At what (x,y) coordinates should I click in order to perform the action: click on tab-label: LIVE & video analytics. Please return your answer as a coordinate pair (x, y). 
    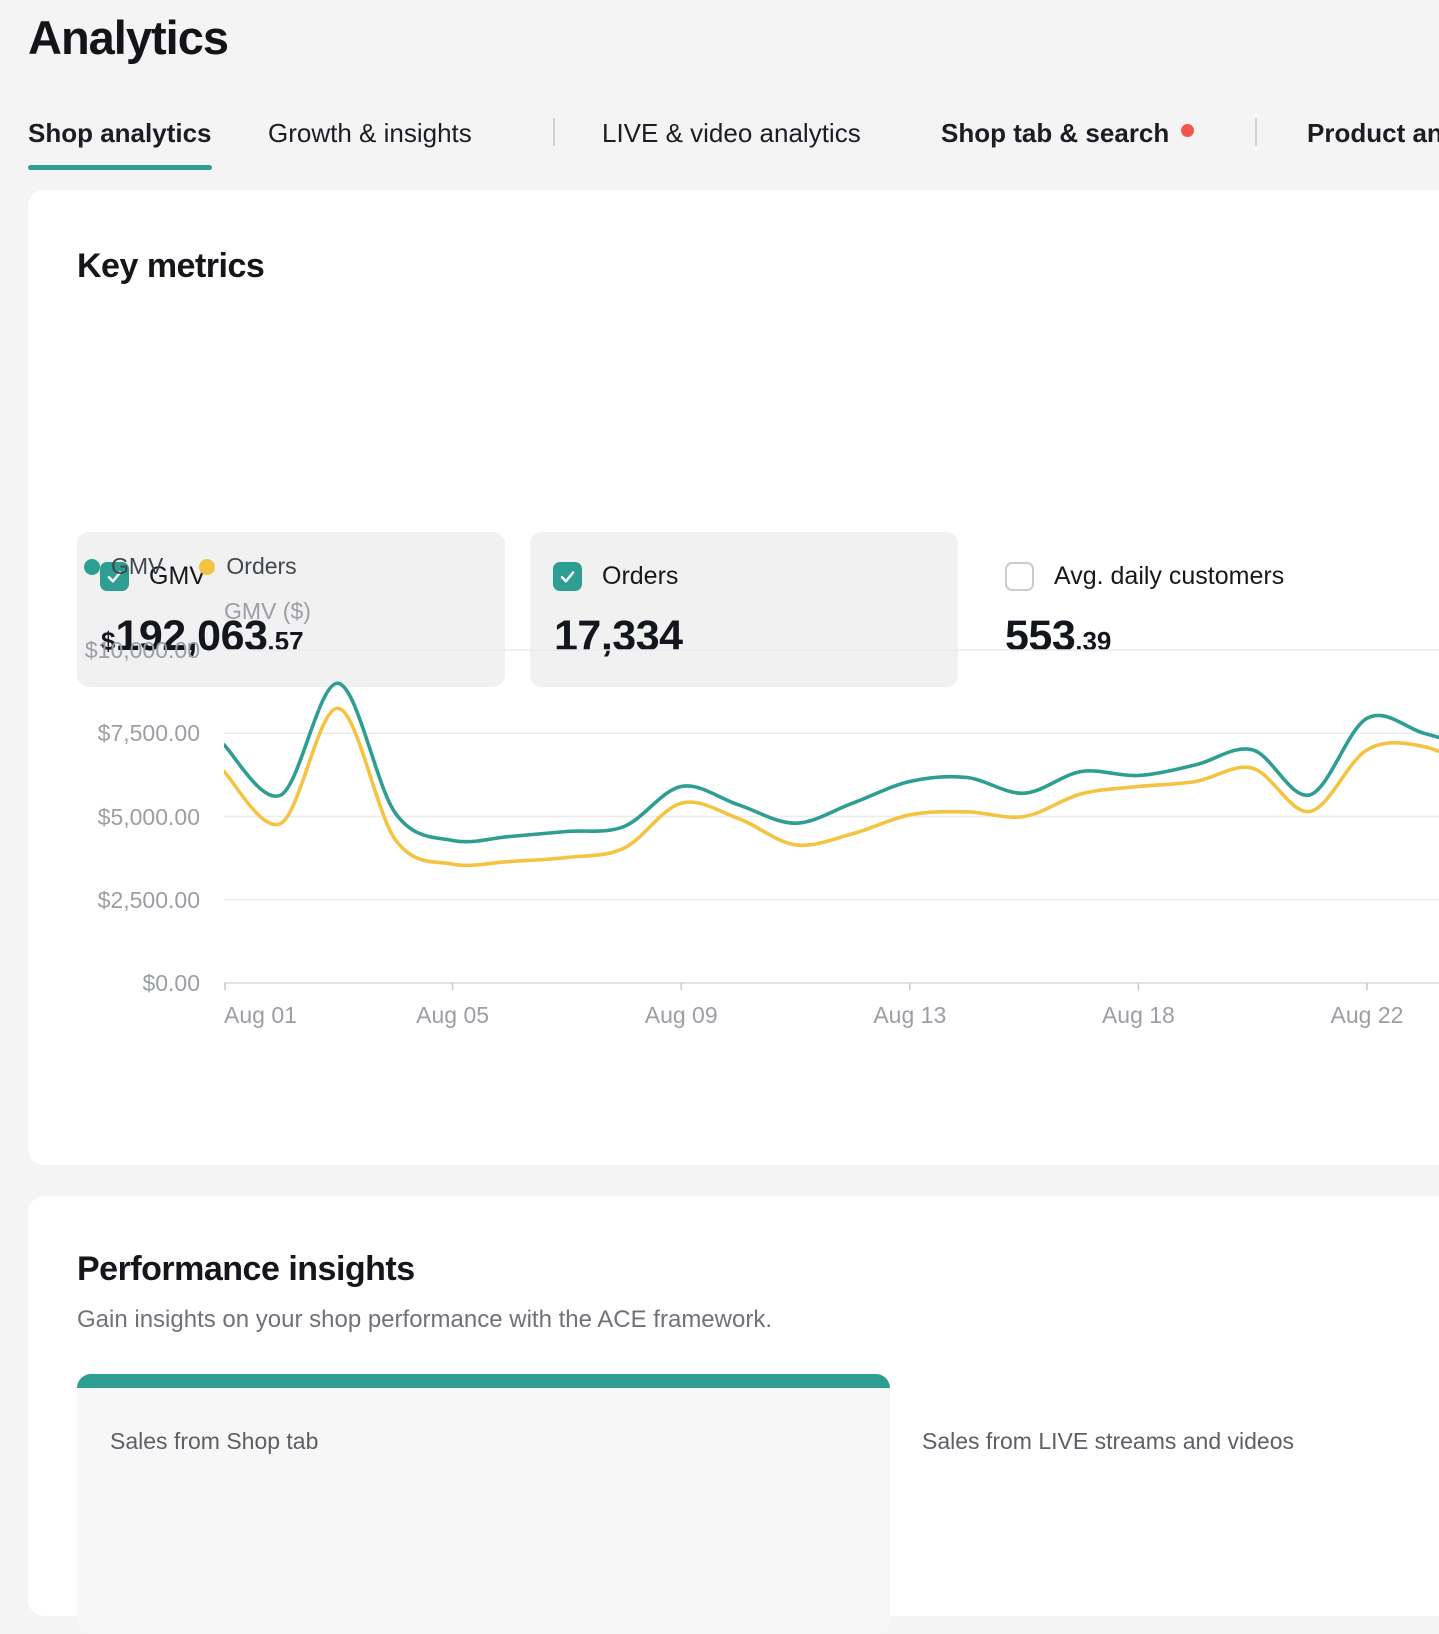
    Looking at the image, I should click on (731, 132).